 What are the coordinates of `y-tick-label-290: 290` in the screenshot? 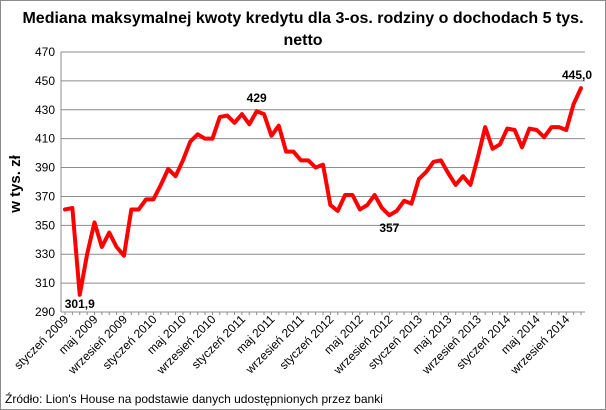 It's located at (45, 312).